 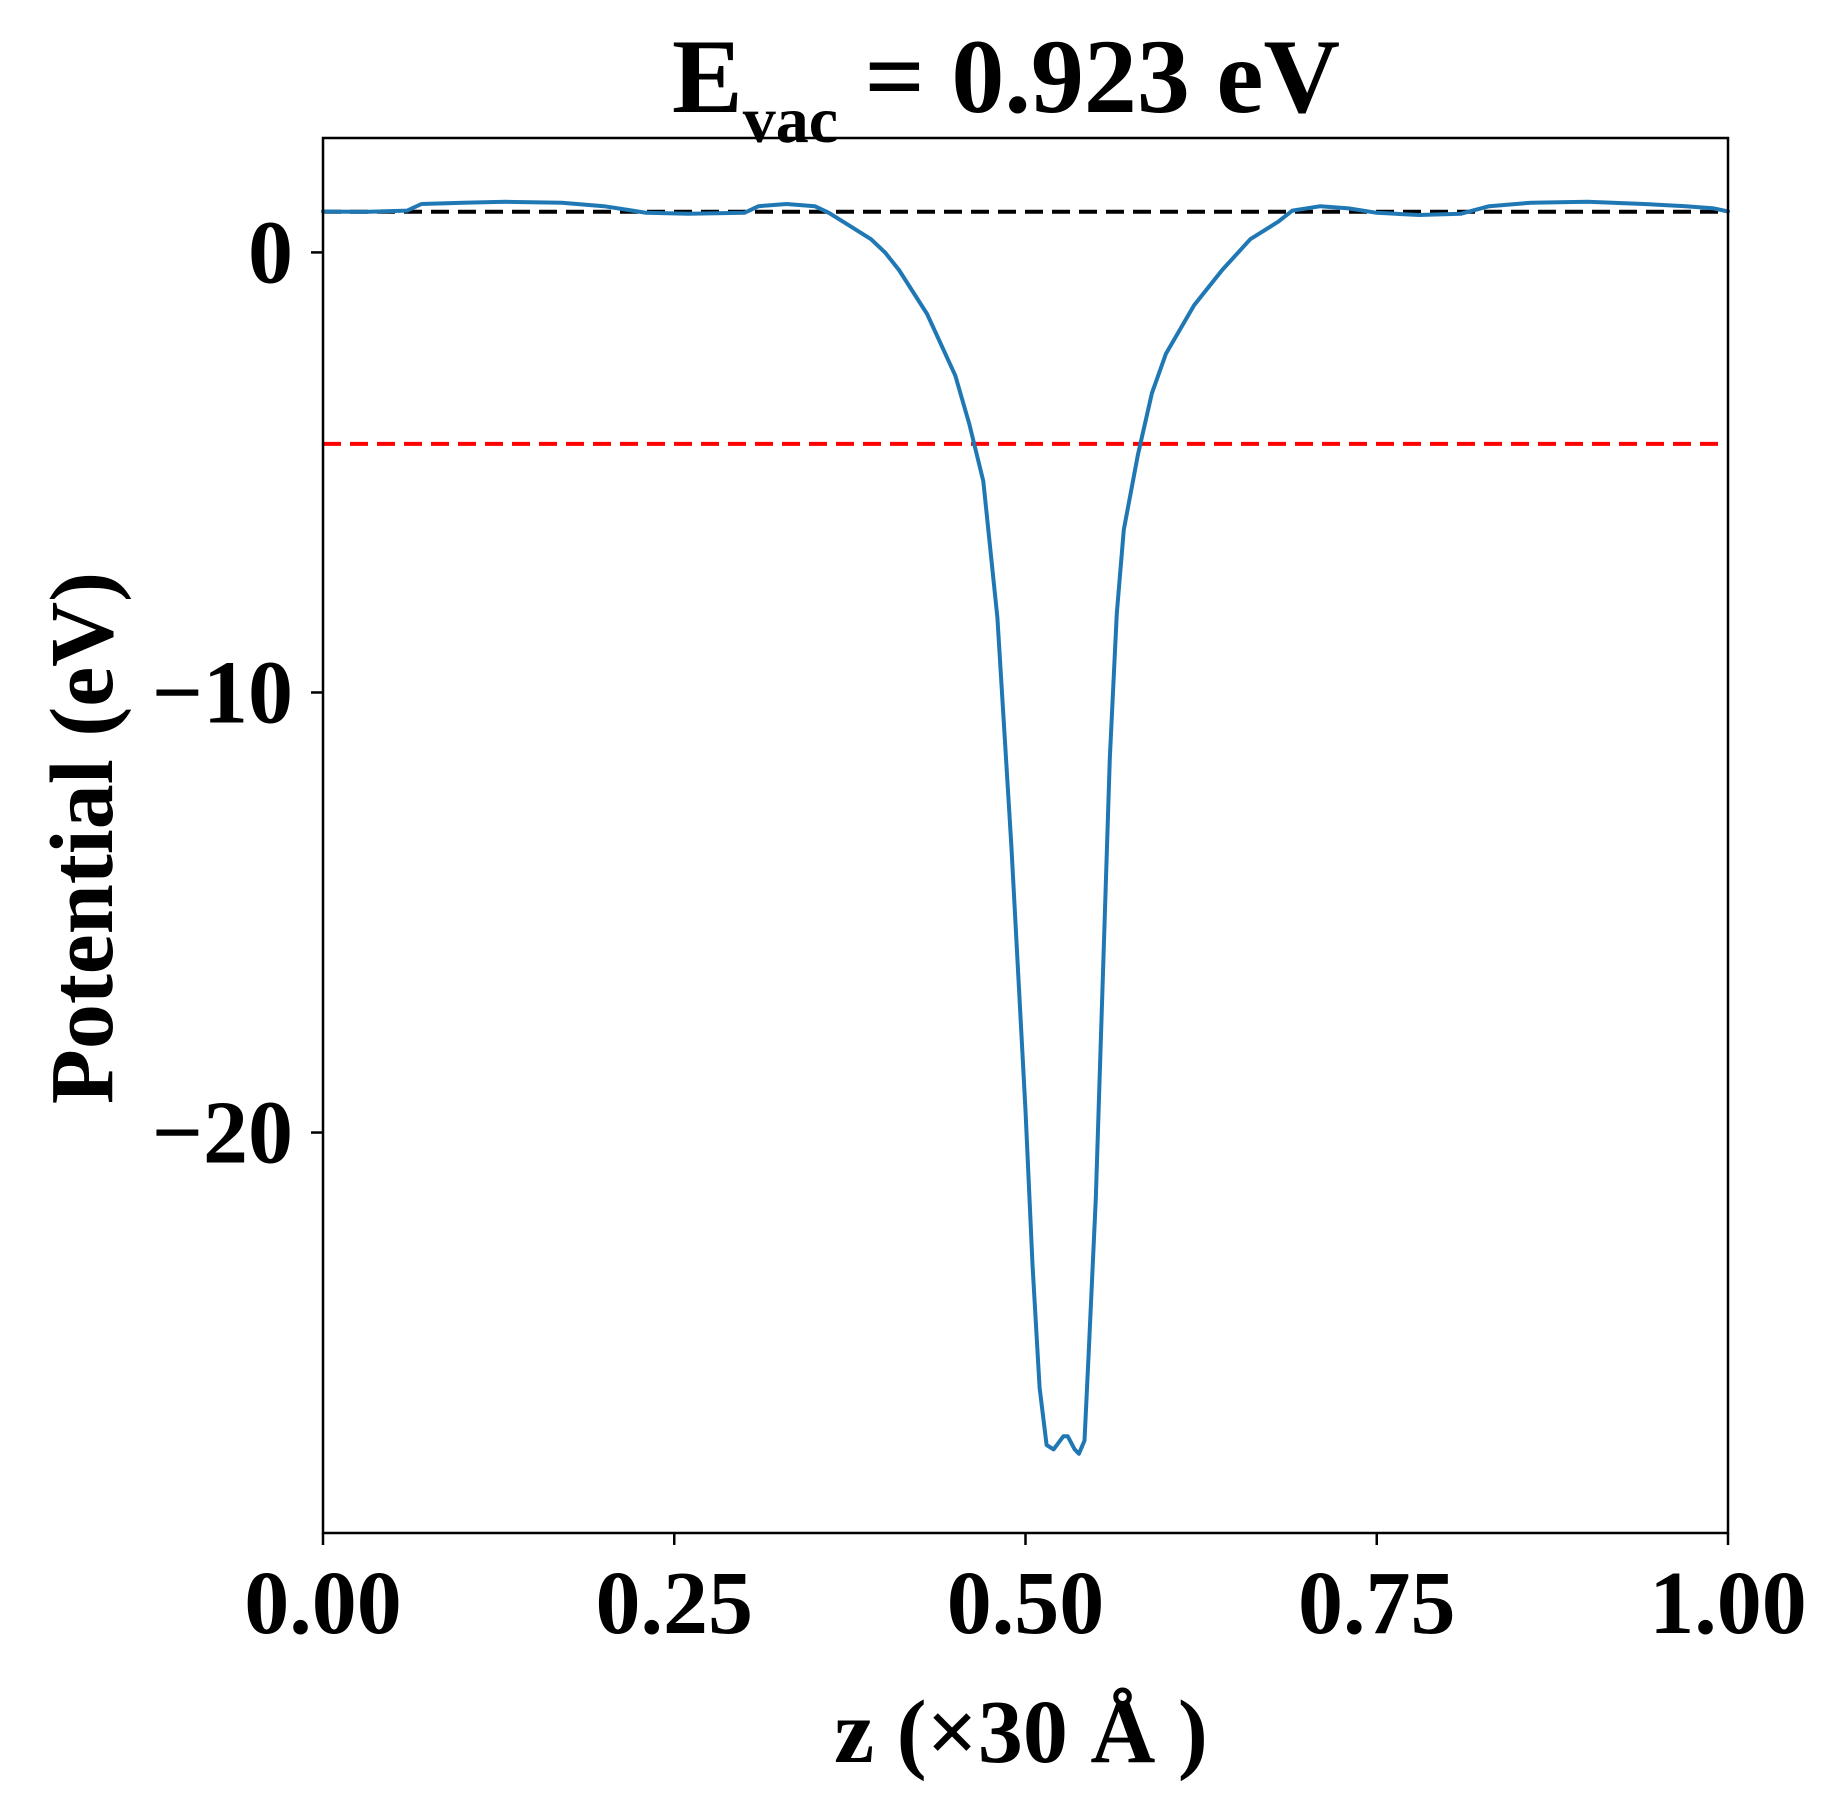 What do you see at coordinates (222, 692) in the screenshot?
I see `y-tick-label: −10` at bounding box center [222, 692].